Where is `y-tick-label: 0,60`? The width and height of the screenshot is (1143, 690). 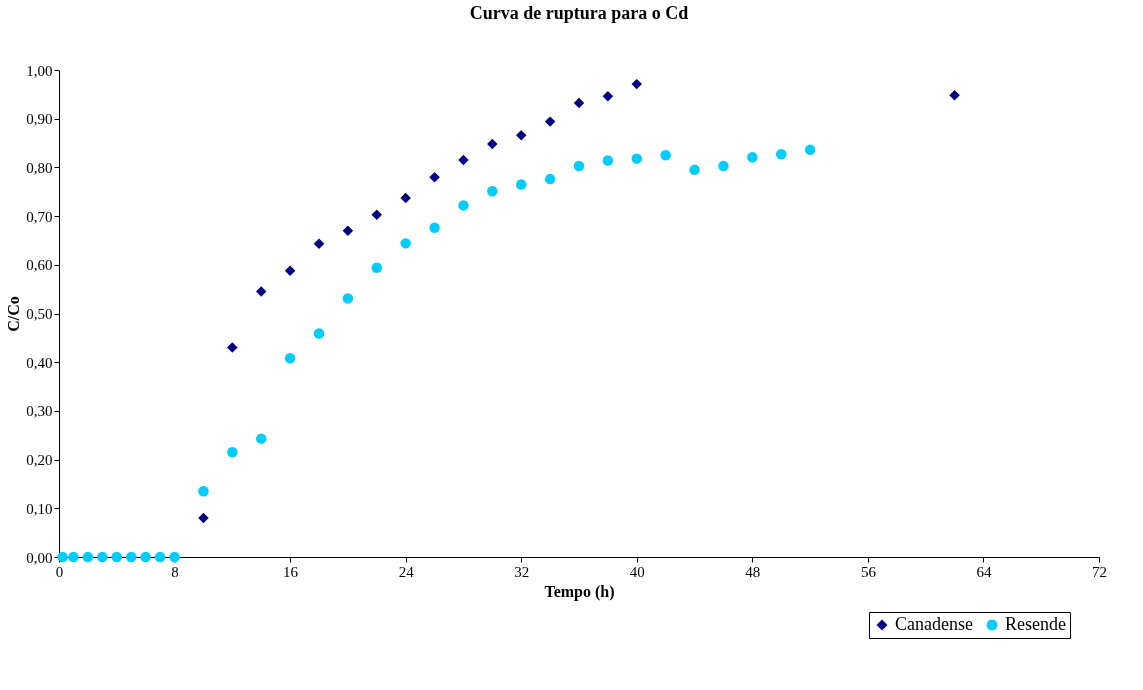 y-tick-label: 0,60 is located at coordinates (39, 265).